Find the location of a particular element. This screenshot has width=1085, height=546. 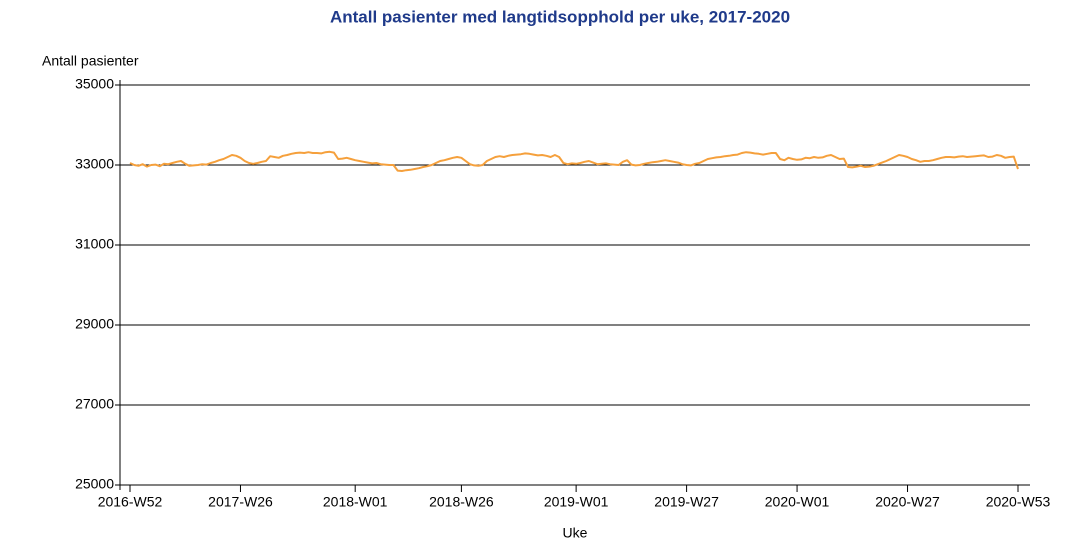

x-tick-label: 2019-W27 is located at coordinates (686, 502).